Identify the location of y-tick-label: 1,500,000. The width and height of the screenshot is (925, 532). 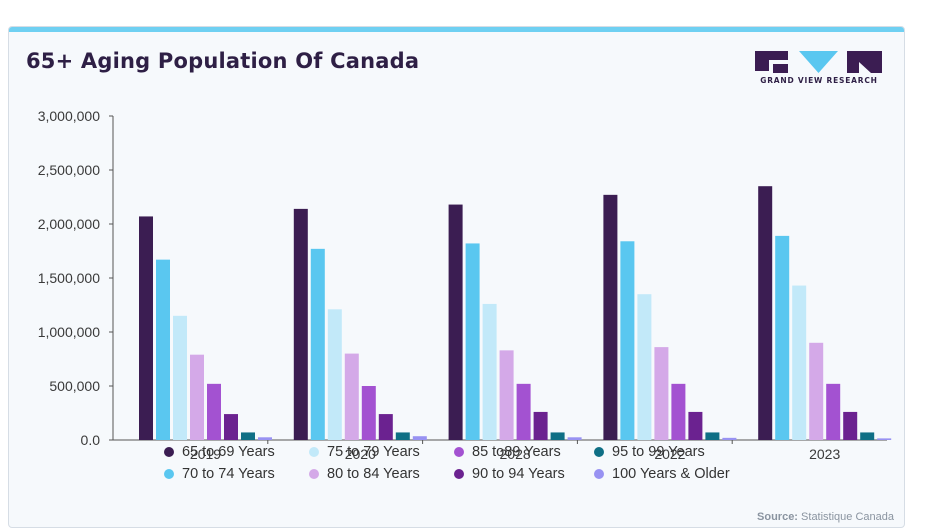
(69, 278).